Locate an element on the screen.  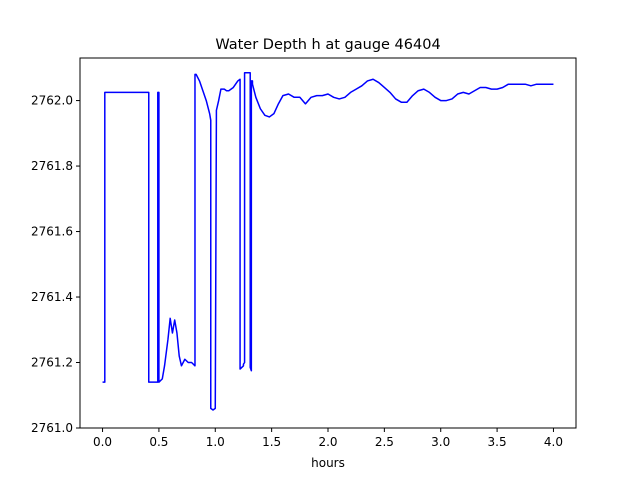
y-tick-label: 2762.0 is located at coordinates (52, 101).